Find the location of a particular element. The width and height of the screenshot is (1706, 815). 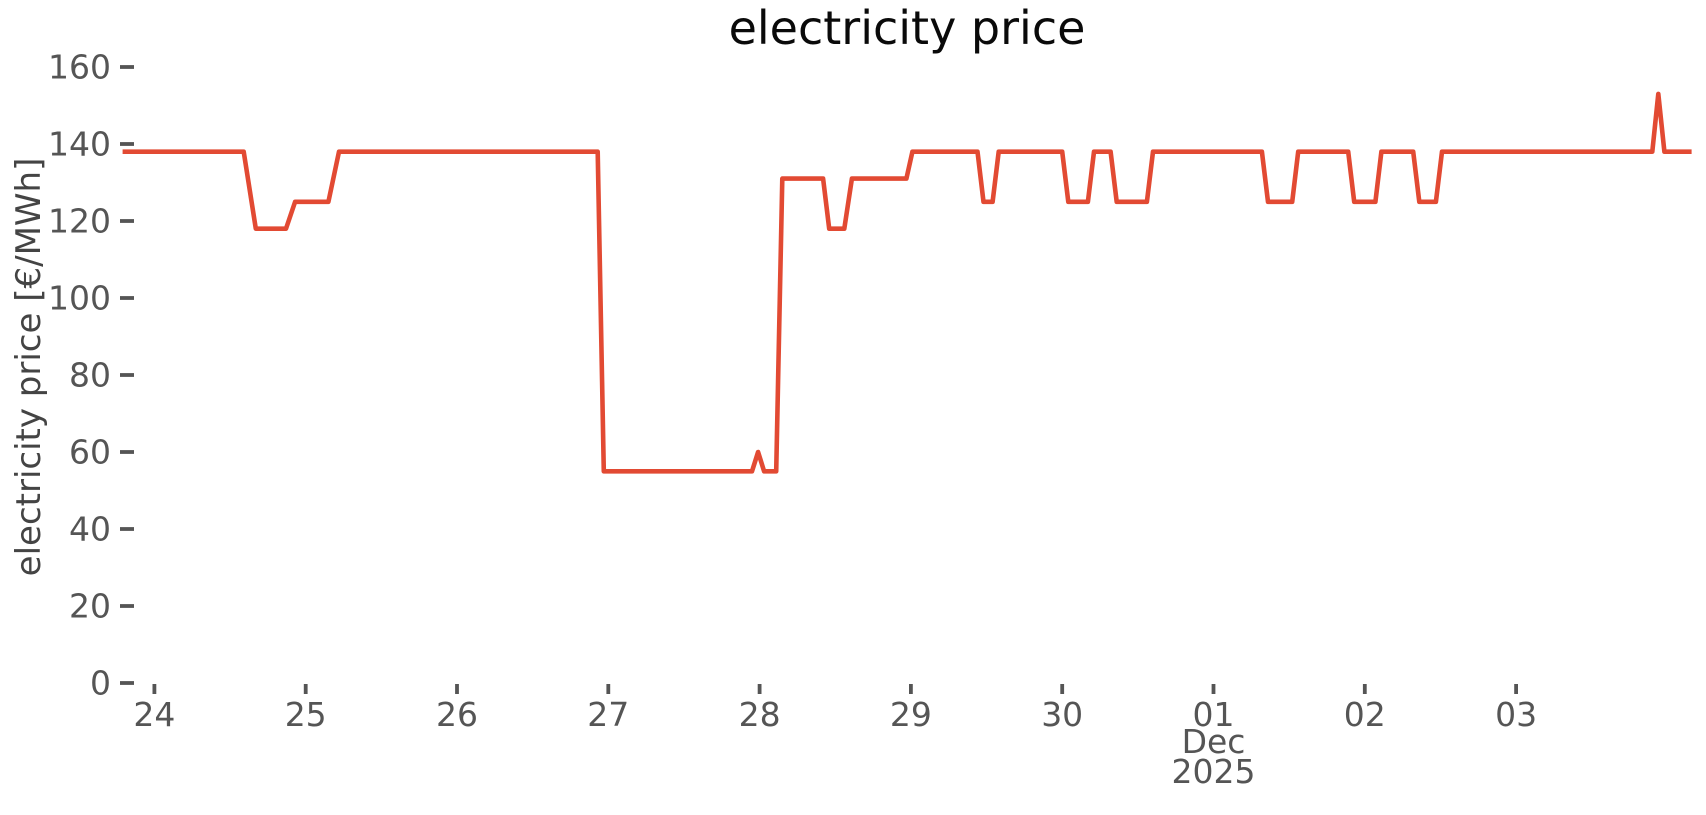

x-axis-ticks: 24 25 26 27 28 29 30 01 02 03 is located at coordinates (835, 709).